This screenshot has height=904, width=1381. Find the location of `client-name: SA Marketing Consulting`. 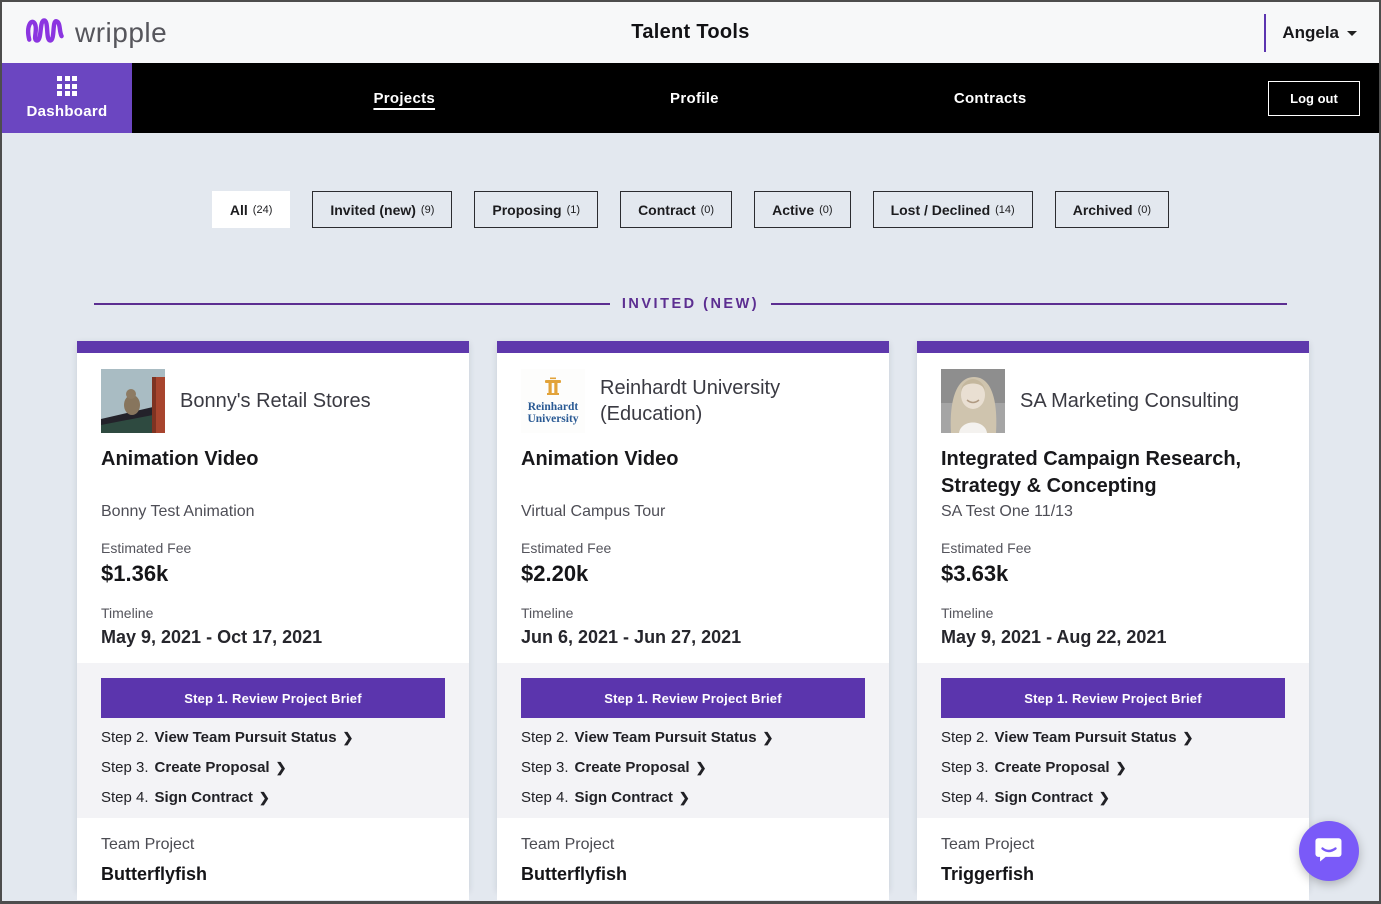

client-name: SA Marketing Consulting is located at coordinates (1130, 401).